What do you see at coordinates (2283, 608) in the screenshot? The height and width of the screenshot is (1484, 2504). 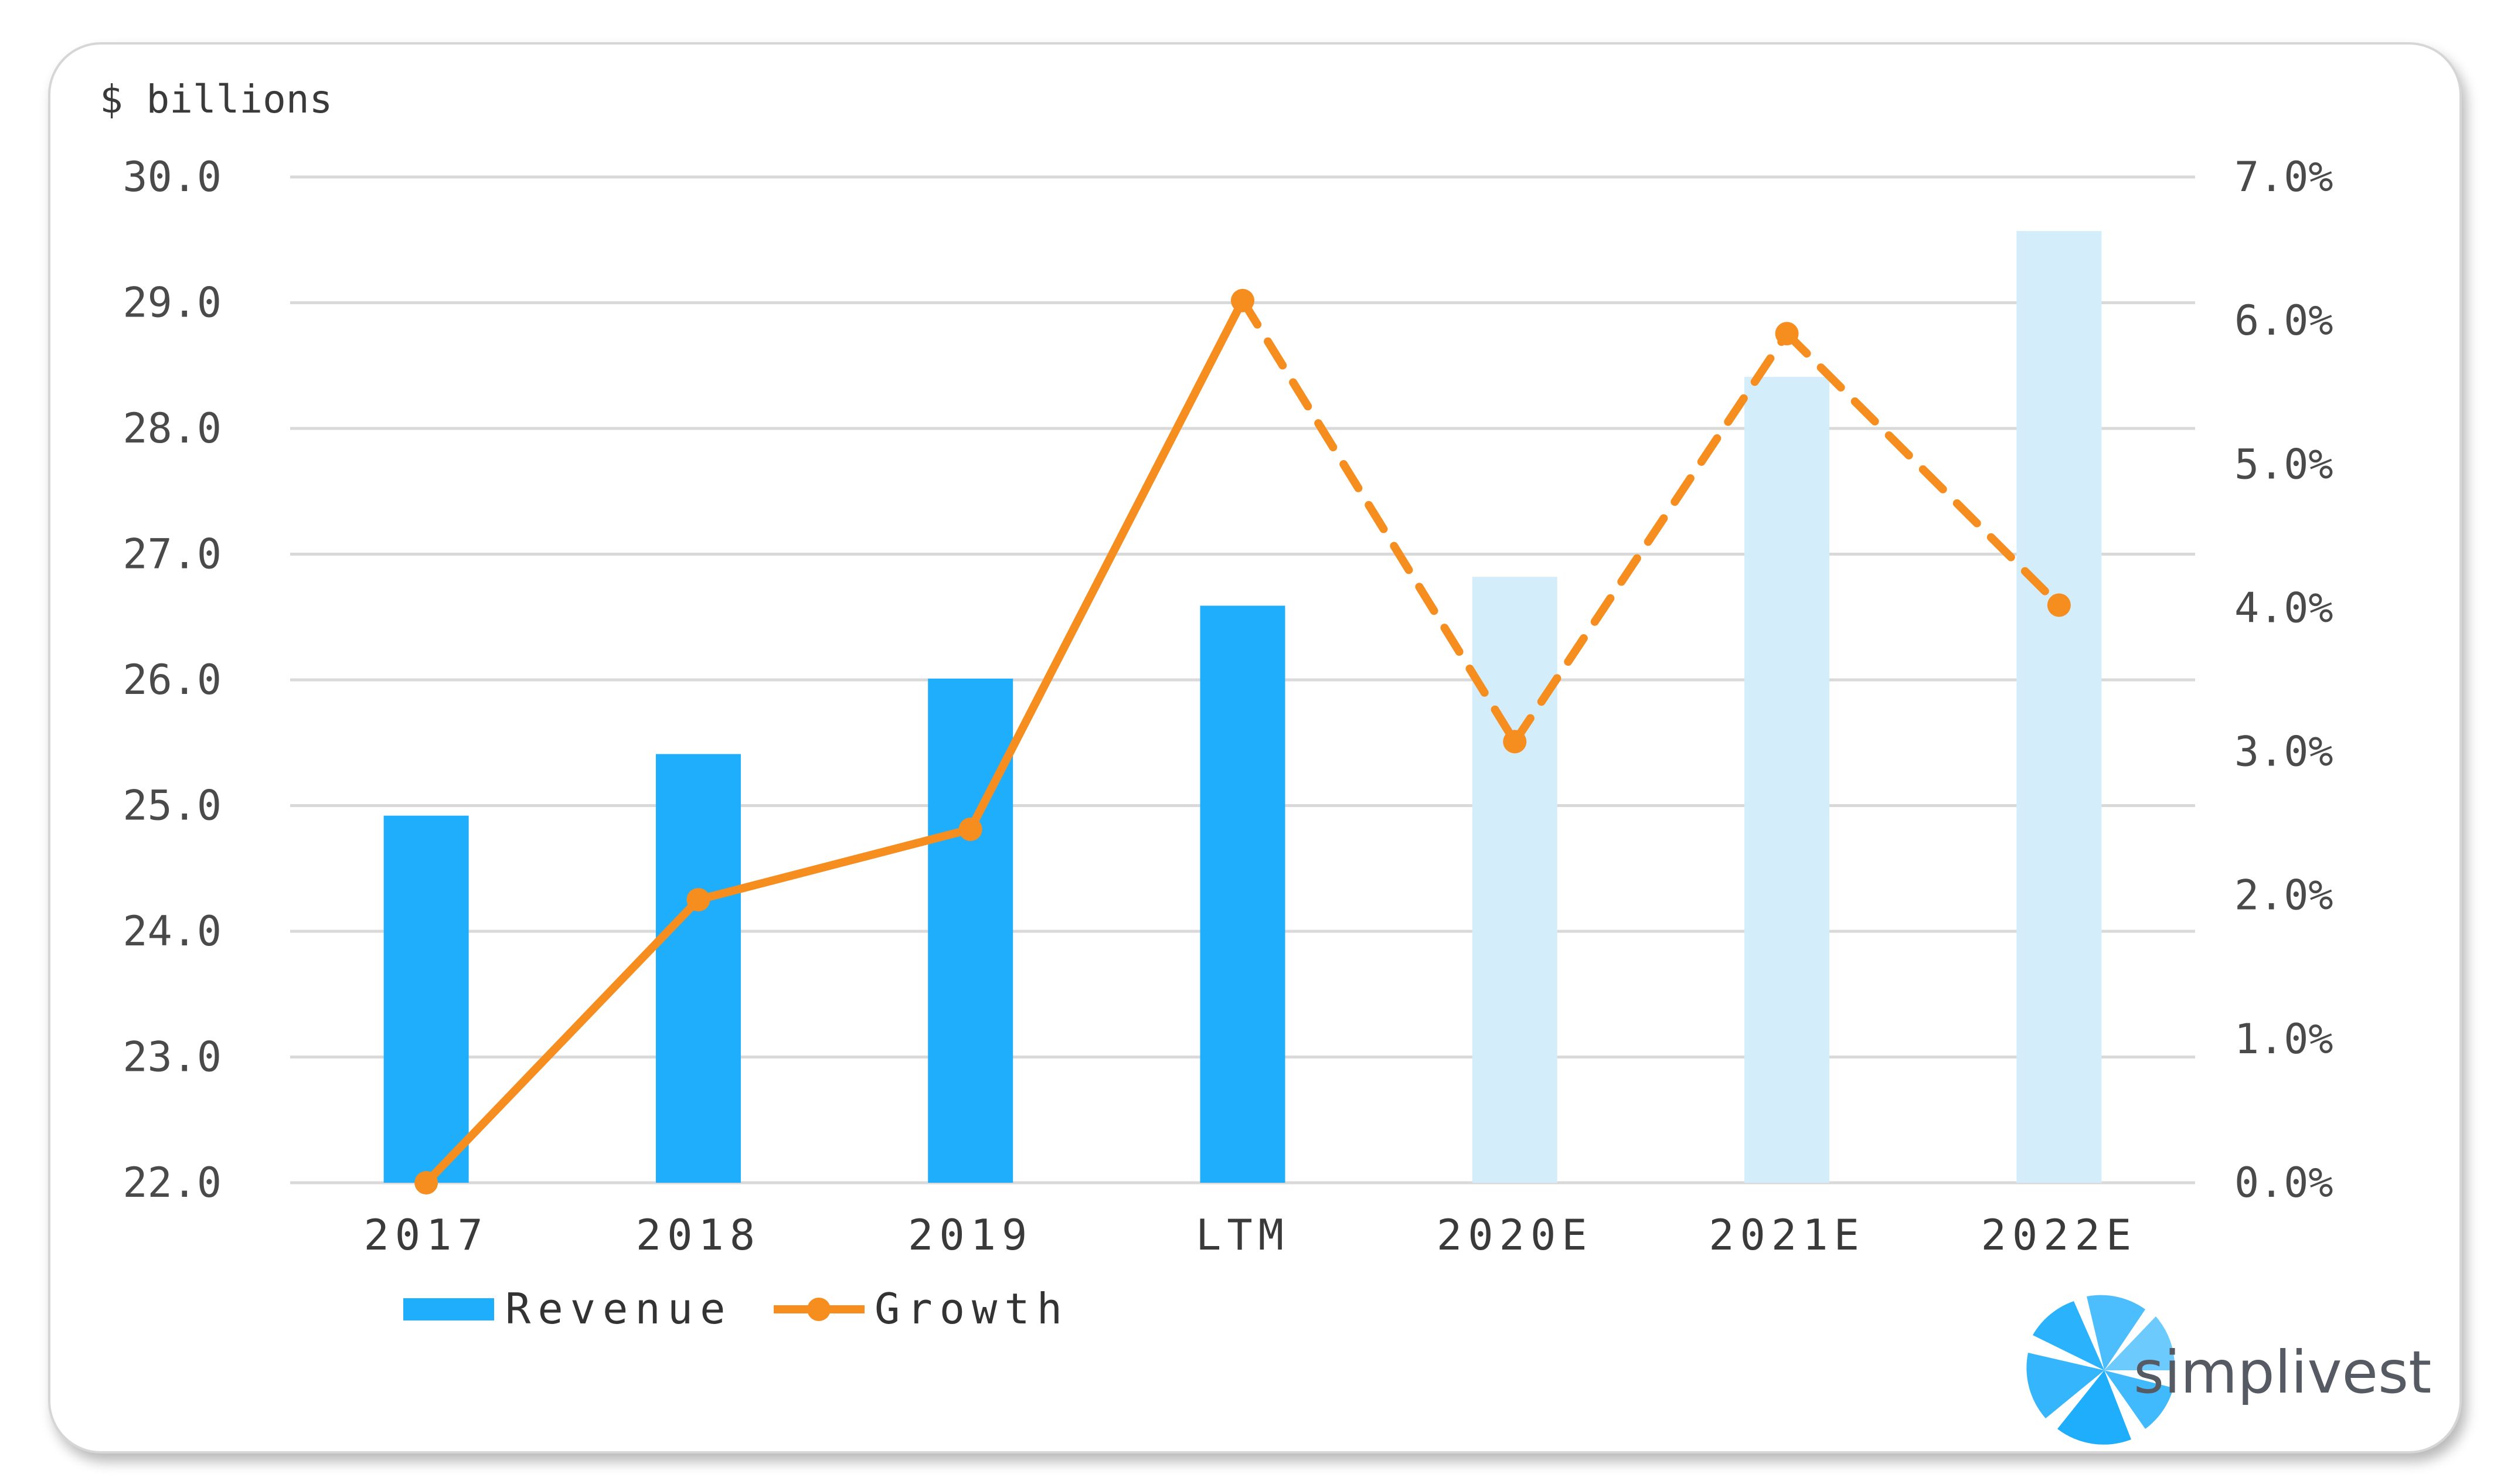 I see `y2-tick-label: 4.0%` at bounding box center [2283, 608].